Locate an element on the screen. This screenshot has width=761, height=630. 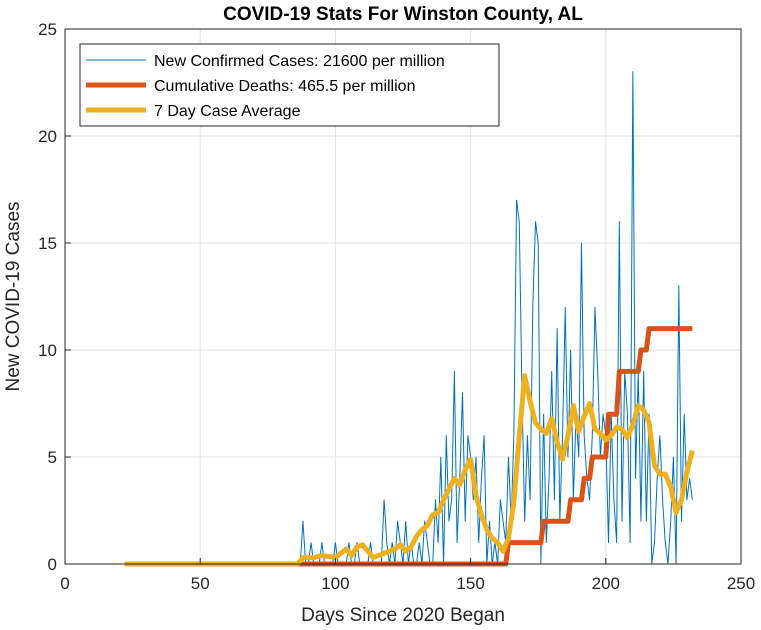
legend-box is located at coordinates (289, 85).